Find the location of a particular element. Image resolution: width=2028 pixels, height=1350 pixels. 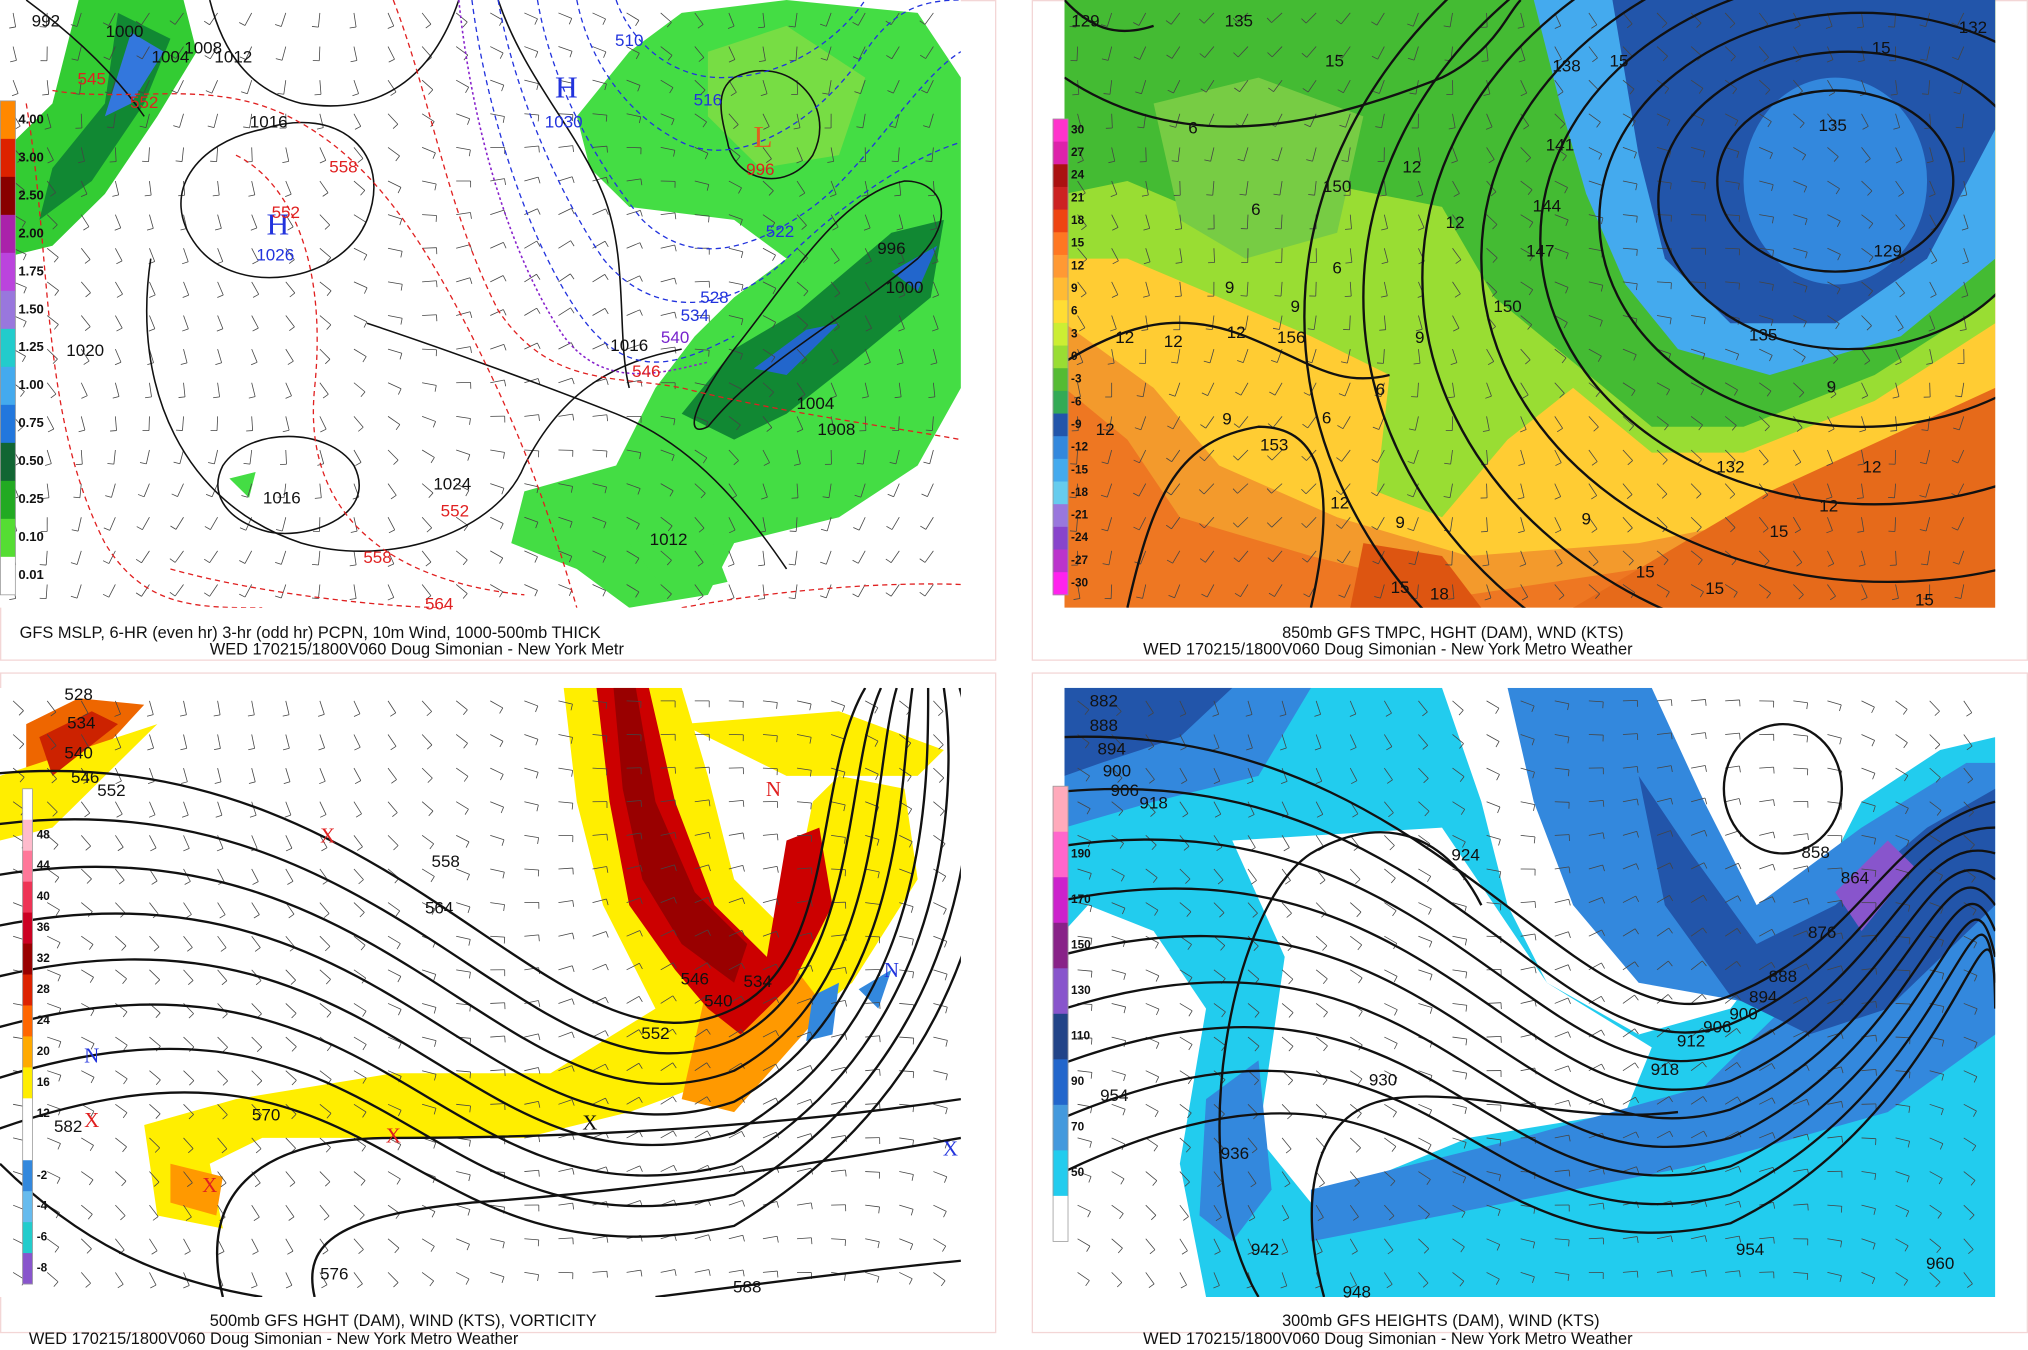

contour-label: 12 is located at coordinates (1411, 167).